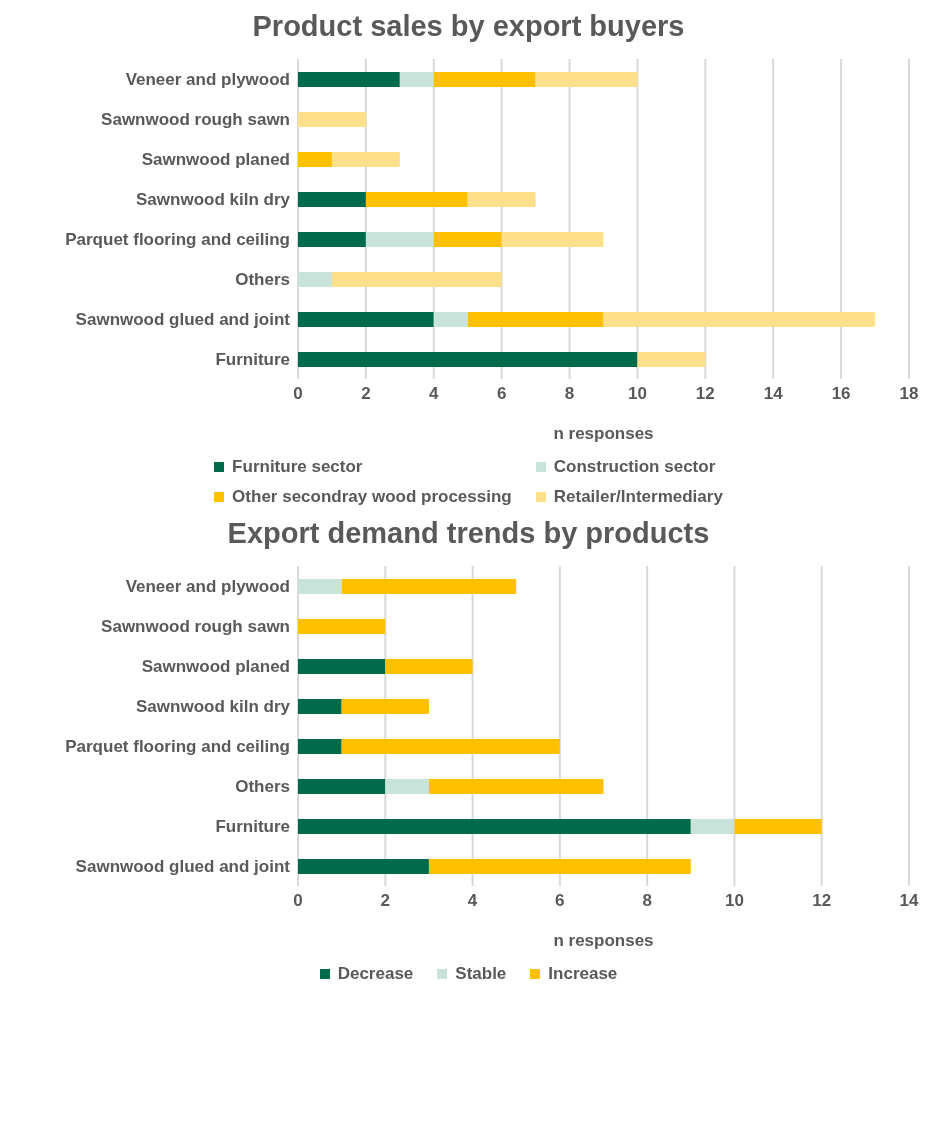 This screenshot has width=937, height=1121. What do you see at coordinates (583, 974) in the screenshot?
I see `legend-label: Increase` at bounding box center [583, 974].